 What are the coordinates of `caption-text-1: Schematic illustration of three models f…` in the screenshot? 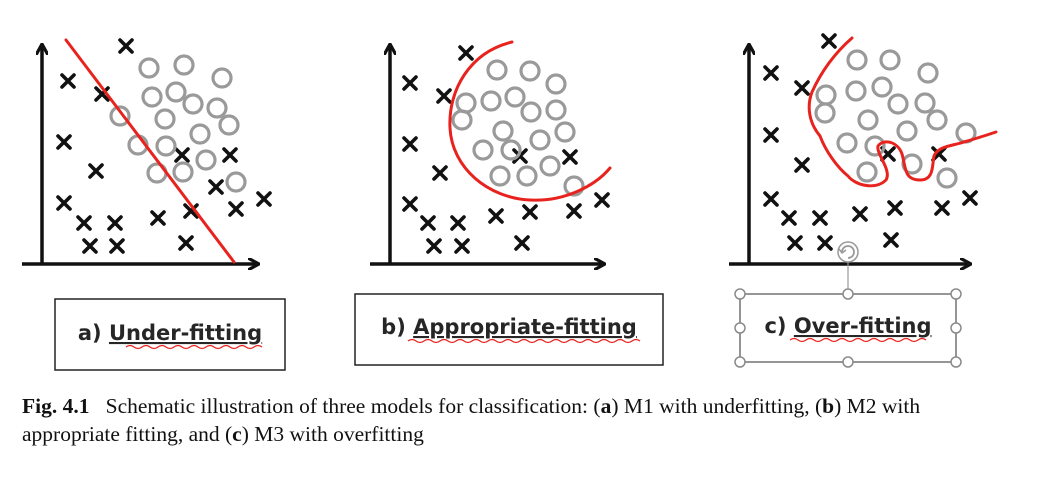 It's located at (353, 406).